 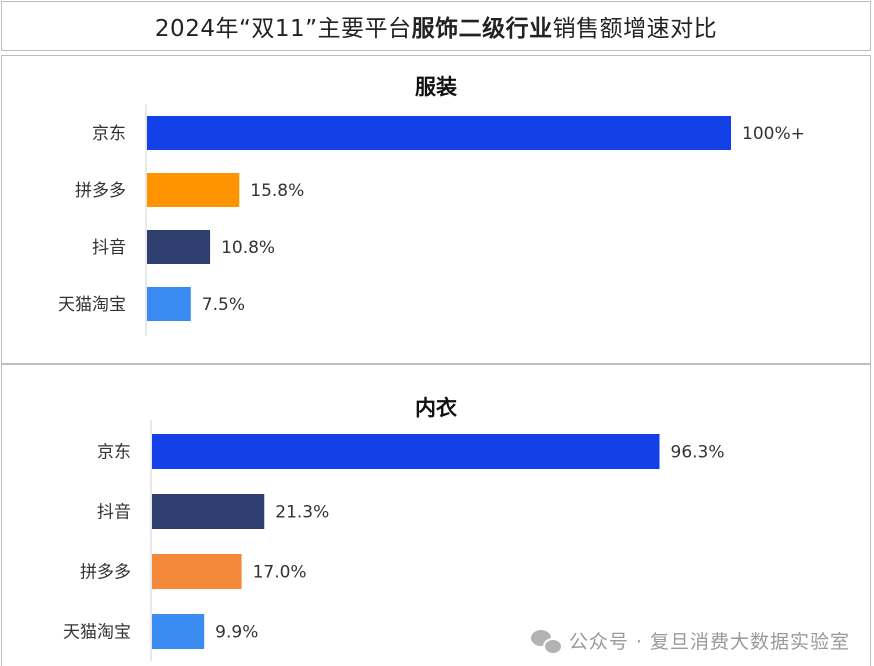 I want to click on data-label: 100%+, so click(x=773, y=134).